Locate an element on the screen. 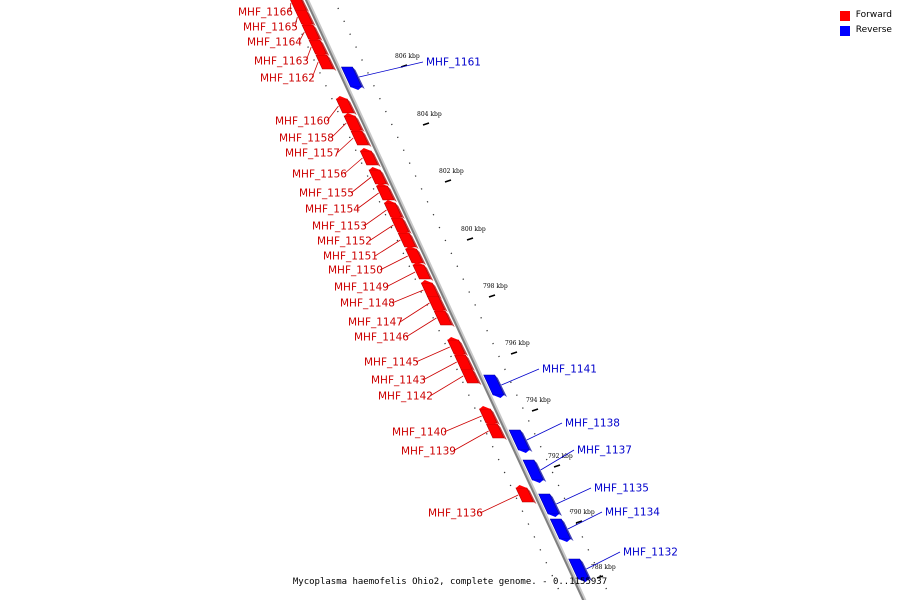  gene-label: MHF_1150 is located at coordinates (355, 271).